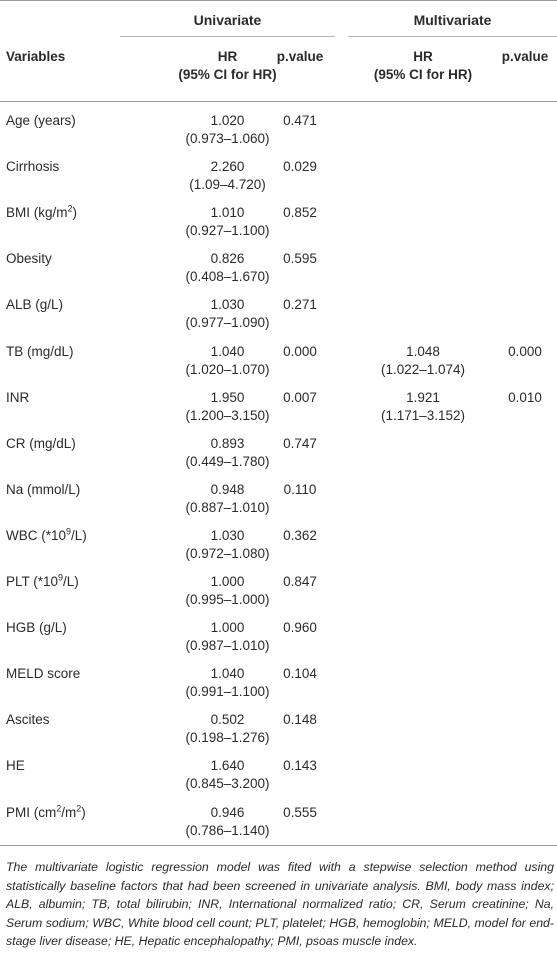  I want to click on univariate-group-header: Univariate, so click(227, 20).